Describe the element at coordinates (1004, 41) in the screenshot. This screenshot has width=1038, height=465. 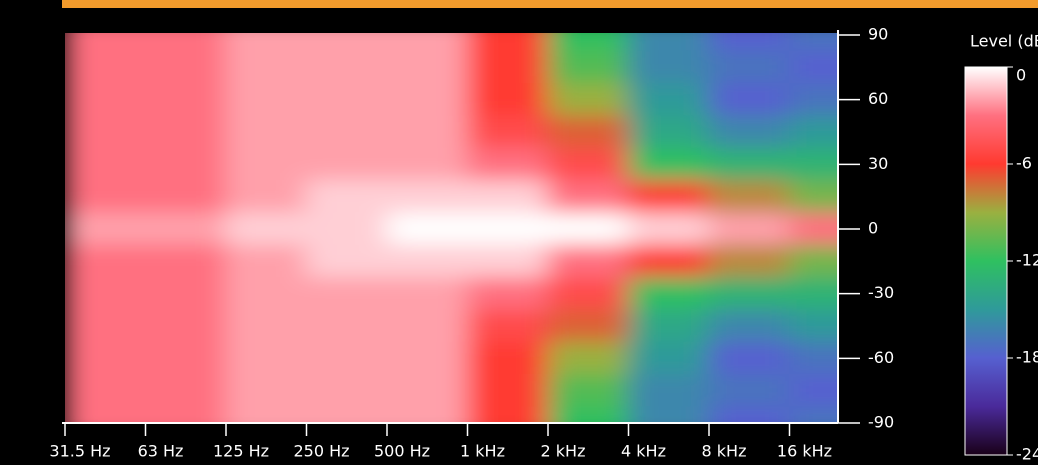
I see `colorbar-title: Level (dB)` at that location.